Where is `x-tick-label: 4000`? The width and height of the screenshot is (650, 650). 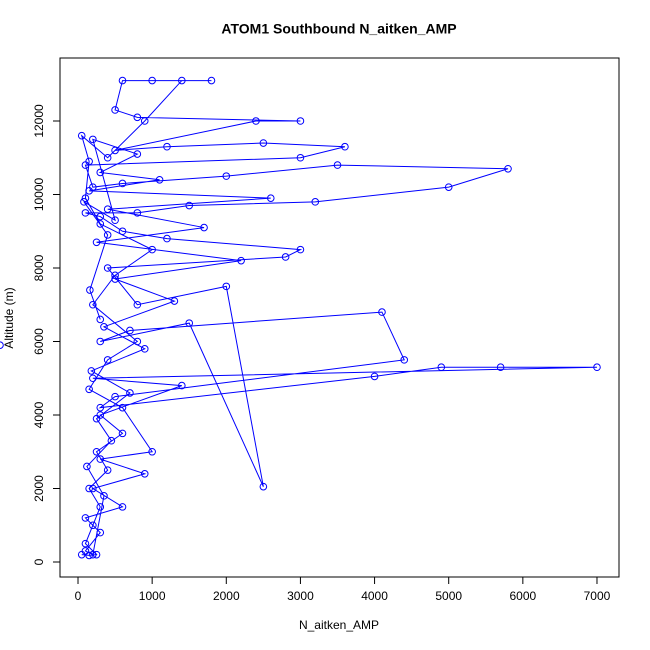
x-tick-label: 4000 is located at coordinates (374, 596).